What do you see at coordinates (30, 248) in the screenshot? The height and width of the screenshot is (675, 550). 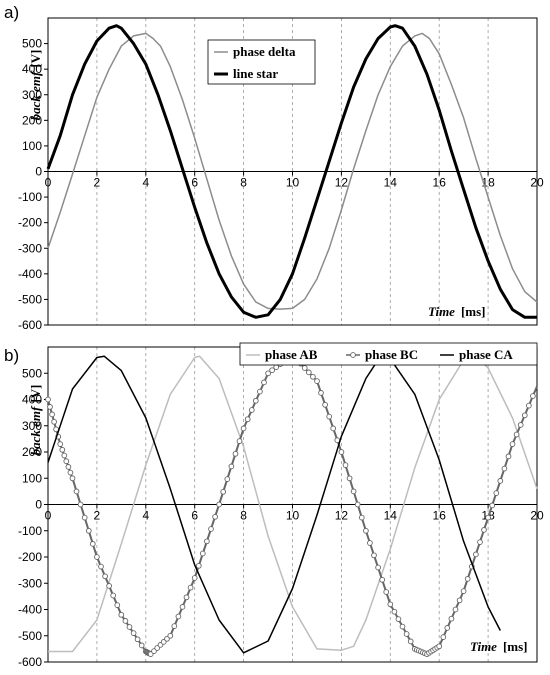 I see `y-tick-label: -300` at bounding box center [30, 248].